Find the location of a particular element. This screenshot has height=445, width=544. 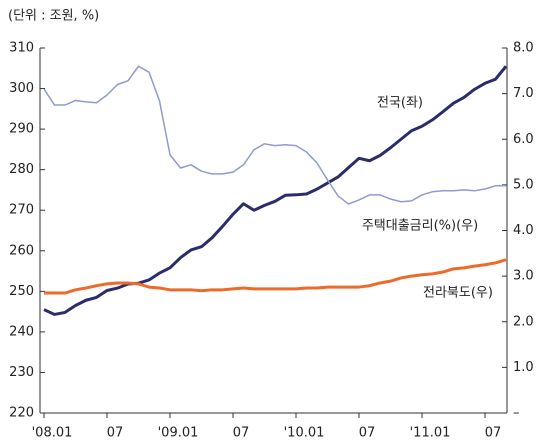

y2-tick-label: 3.0 is located at coordinates (523, 276).